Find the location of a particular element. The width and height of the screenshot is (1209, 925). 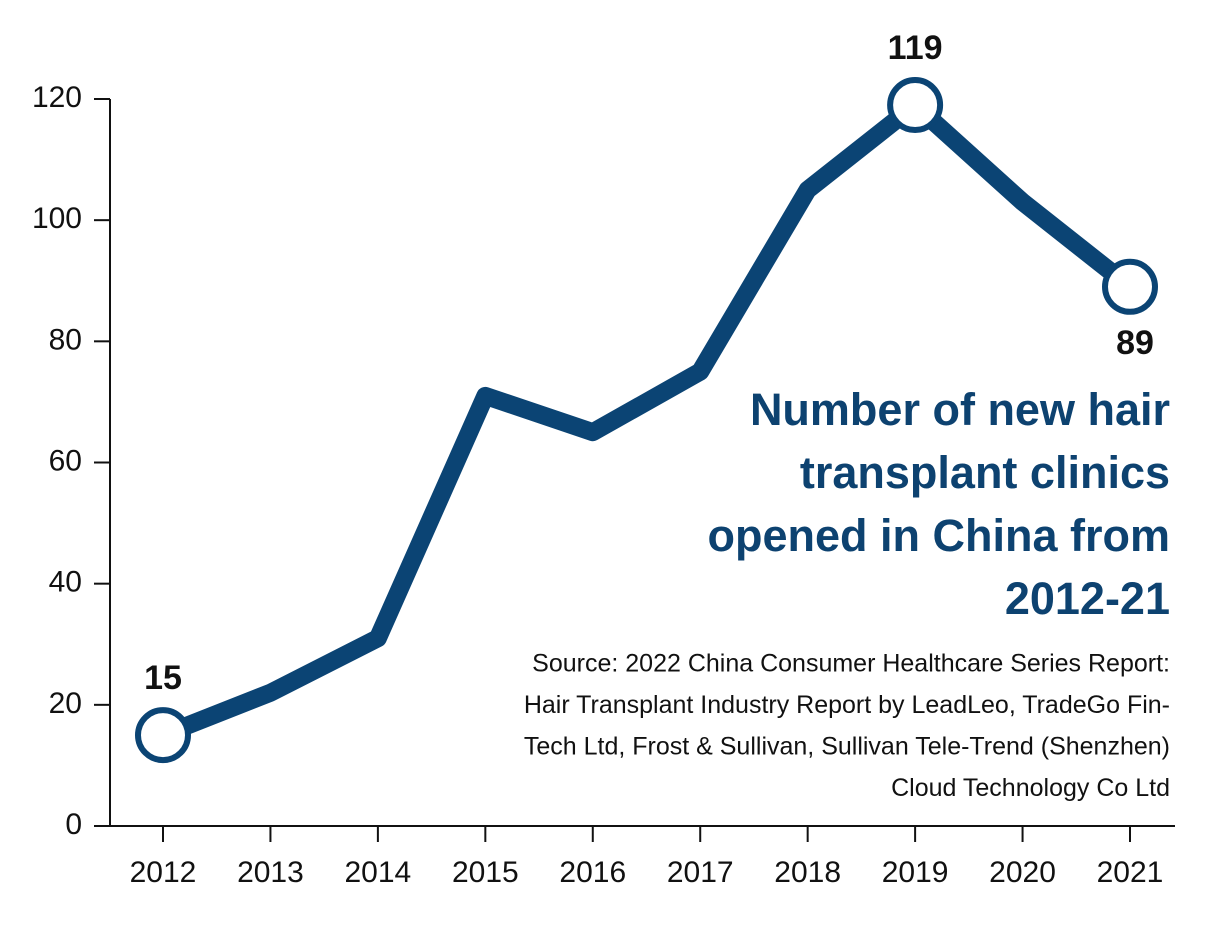

y-tick-label: 20 is located at coordinates (65, 703).